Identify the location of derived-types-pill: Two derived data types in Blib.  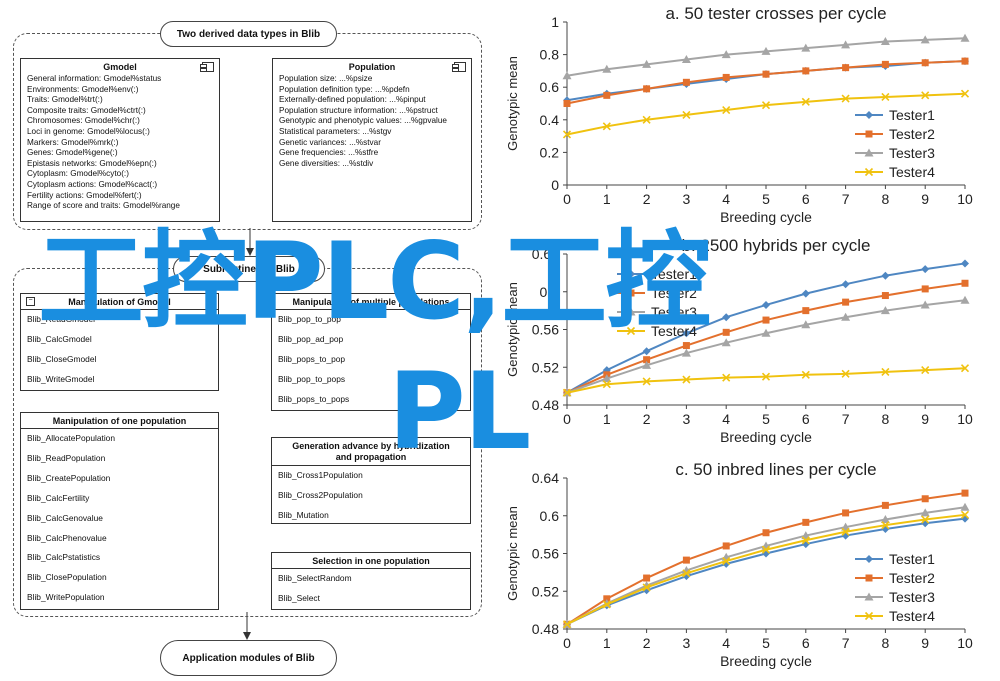
(248, 34).